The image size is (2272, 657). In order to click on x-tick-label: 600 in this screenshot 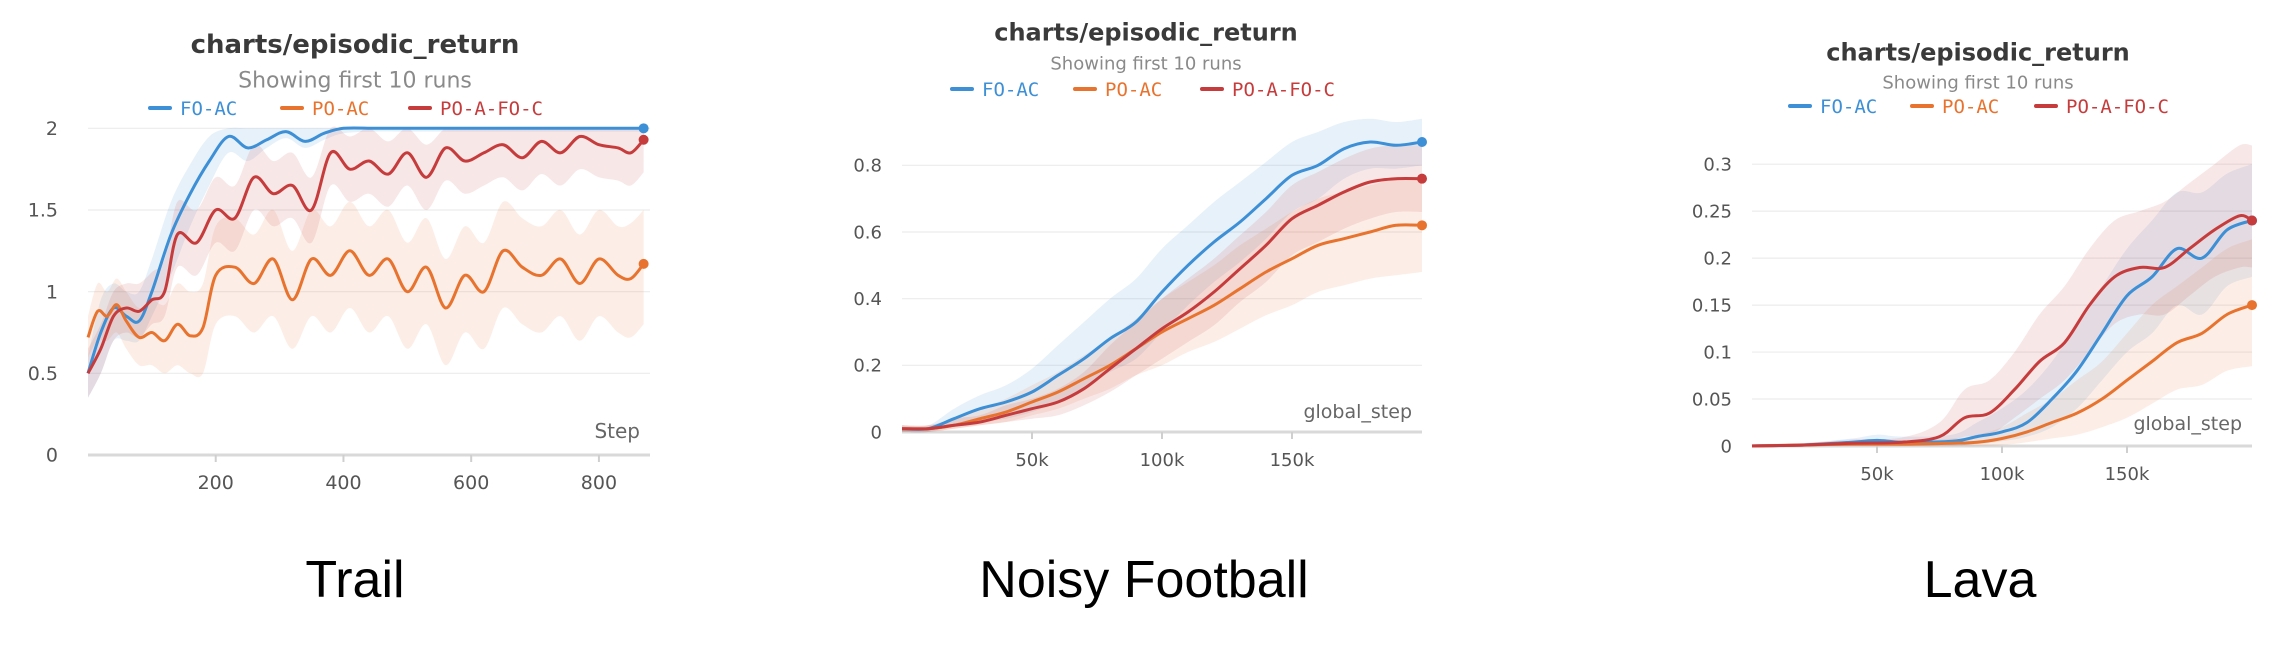, I will do `click(471, 483)`.